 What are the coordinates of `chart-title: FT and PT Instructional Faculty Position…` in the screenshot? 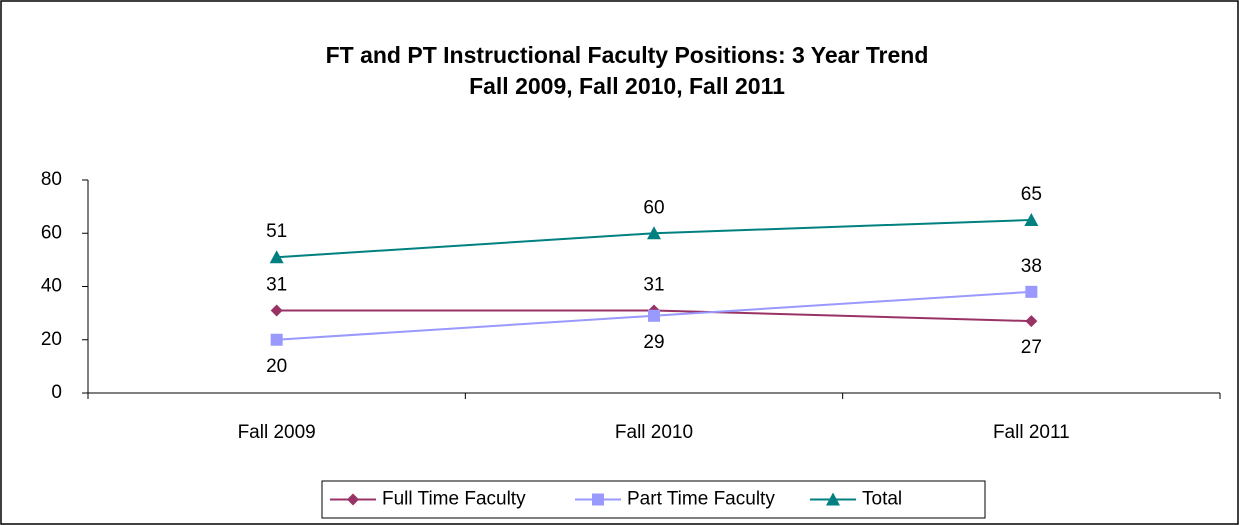 It's located at (627, 55).